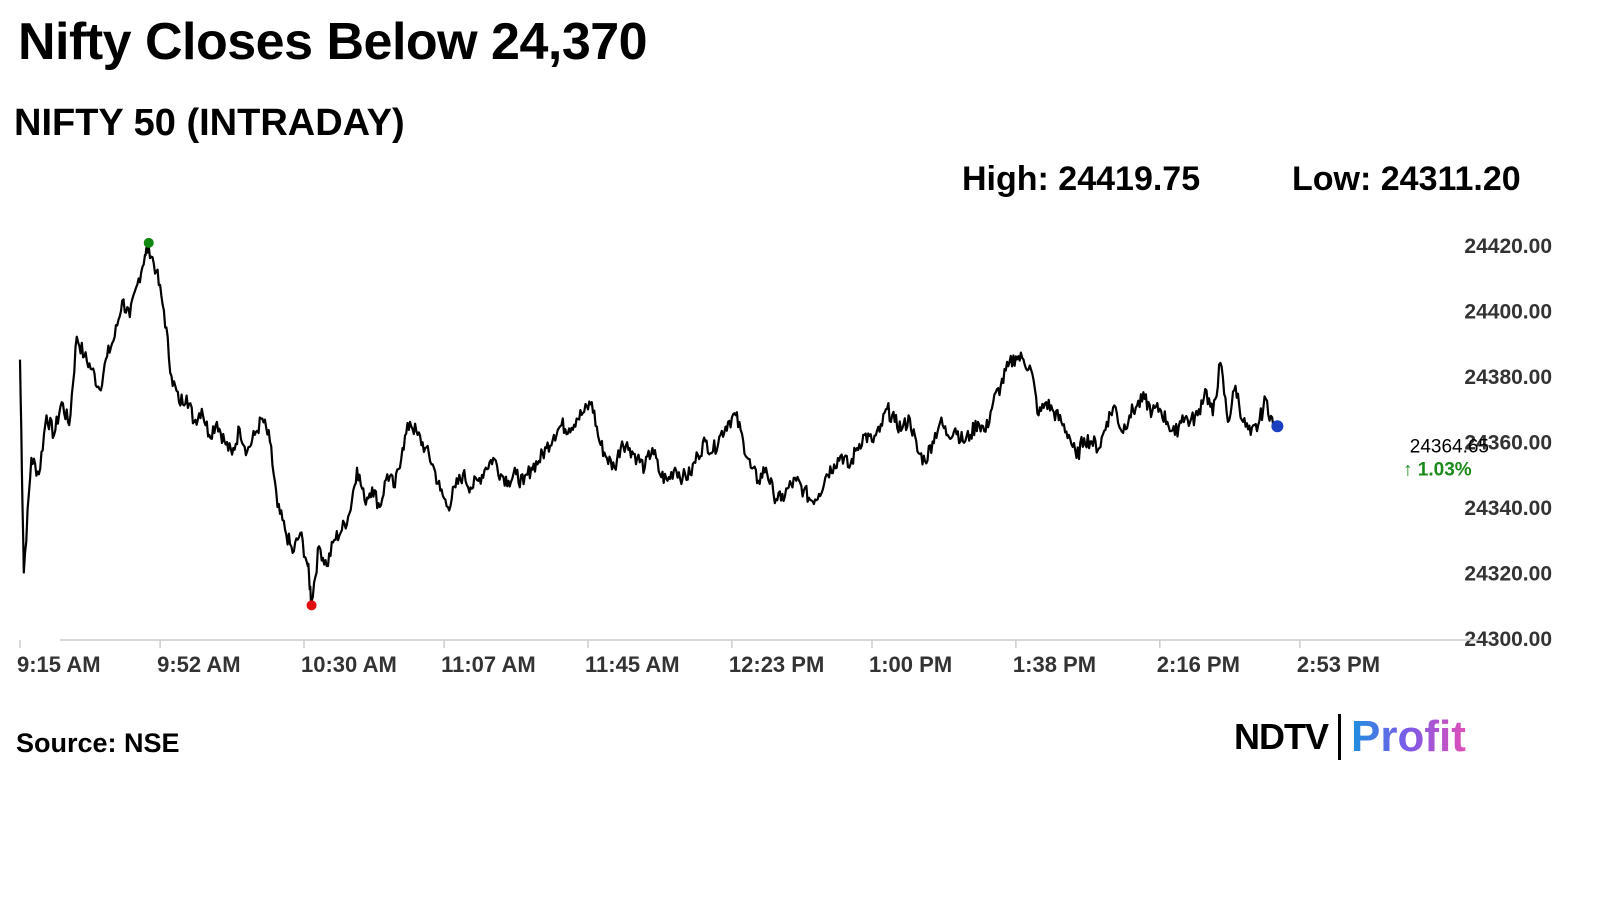  Describe the element at coordinates (1508, 377) in the screenshot. I see `y-tick-label: 24380.00` at that location.